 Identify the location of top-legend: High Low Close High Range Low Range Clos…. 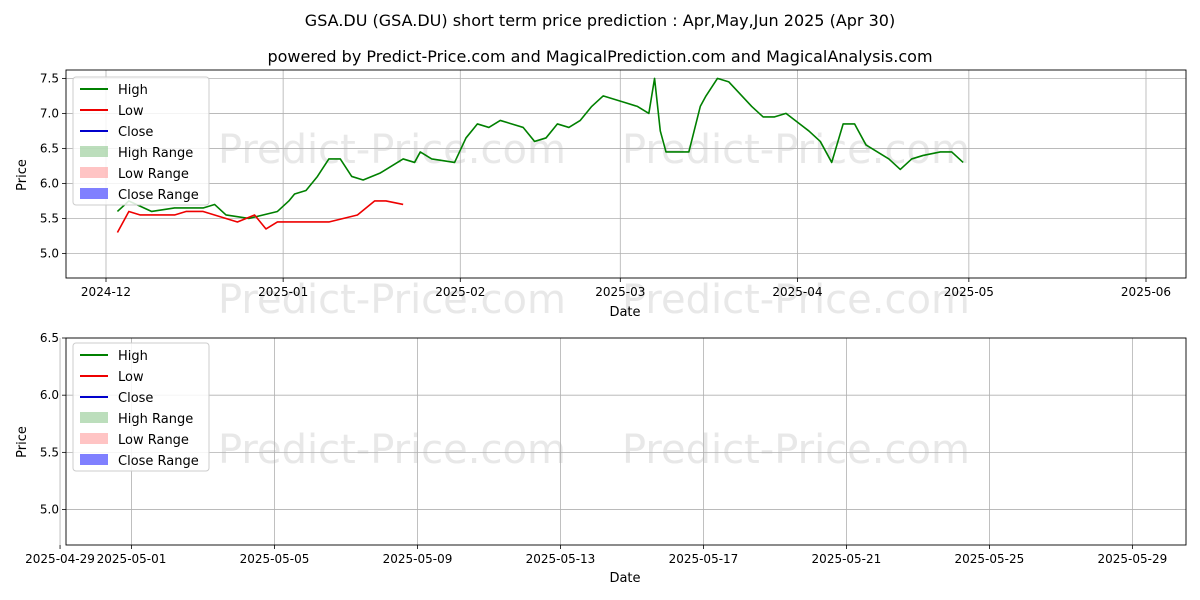
(141, 141).